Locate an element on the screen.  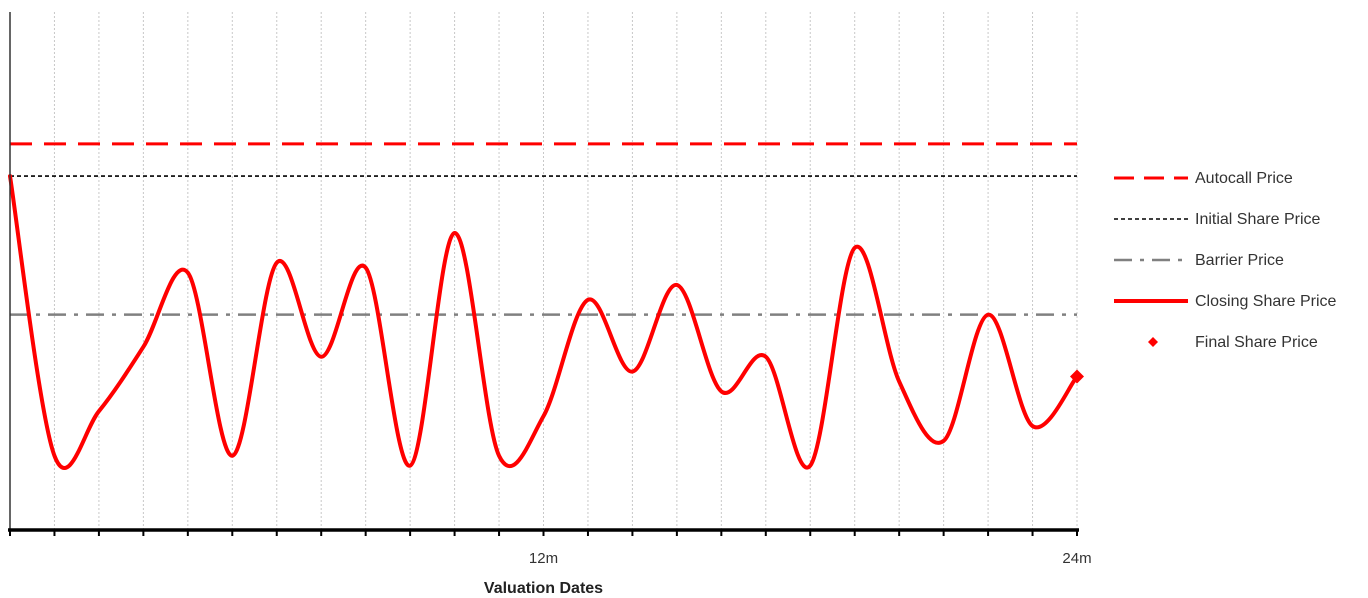
legend-label-final-share-price: Final Share Price is located at coordinates (1256, 342).